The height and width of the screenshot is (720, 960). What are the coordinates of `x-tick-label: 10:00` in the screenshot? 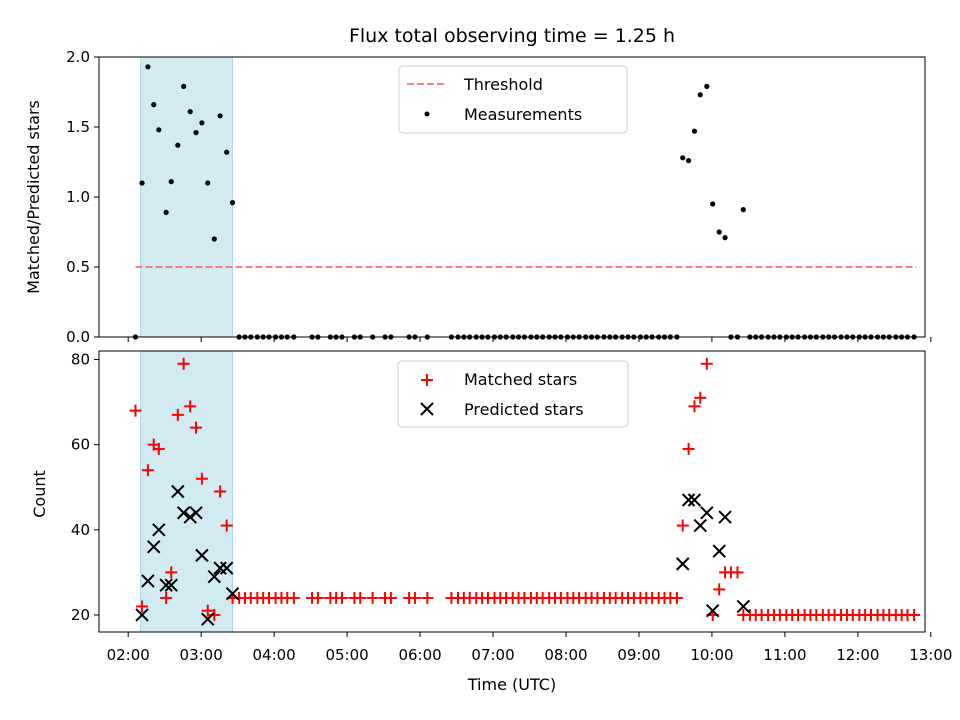 It's located at (711, 655).